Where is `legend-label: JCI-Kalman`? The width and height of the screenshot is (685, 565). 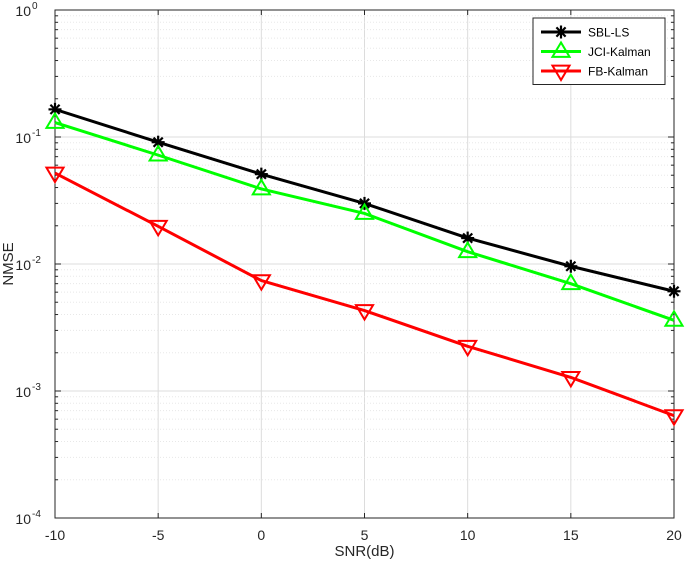
legend-label: JCI-Kalman is located at coordinates (619, 52).